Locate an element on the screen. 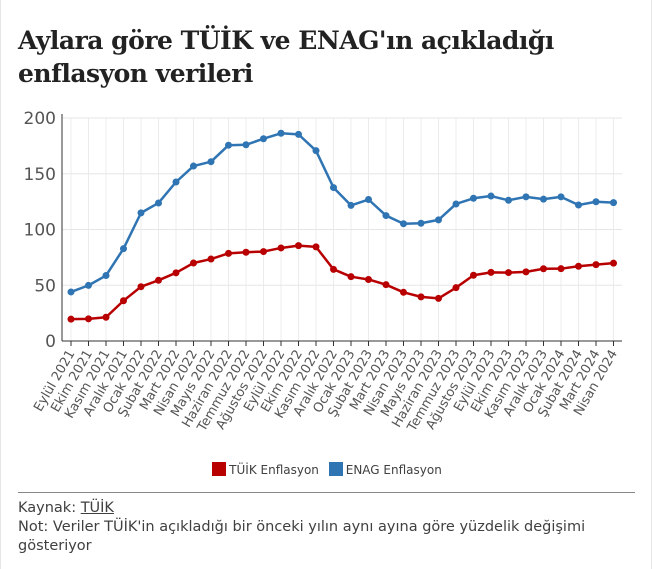 The image size is (652, 569). legend-item-enag: ENAG Enflasyon is located at coordinates (385, 469).